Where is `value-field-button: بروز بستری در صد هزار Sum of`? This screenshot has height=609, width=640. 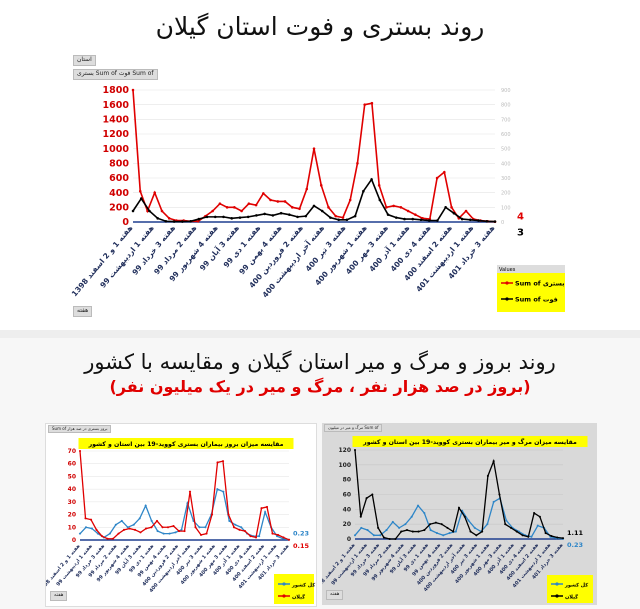
value-field-button: بروز بستری در صد هزار Sum of is located at coordinates (80, 429).